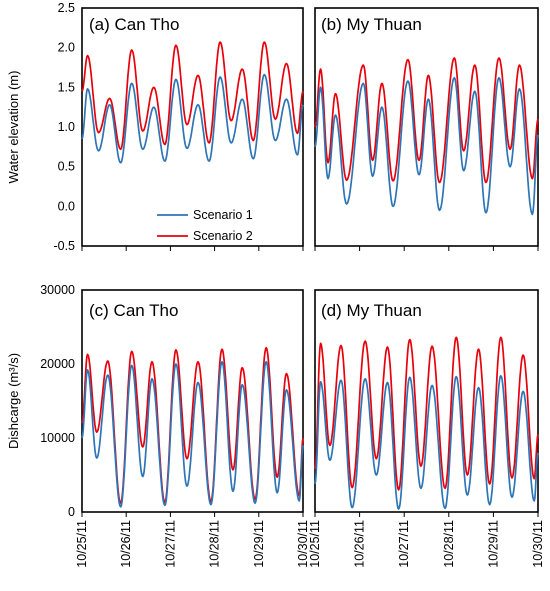 This screenshot has width=550, height=591. Describe the element at coordinates (134, 24) in the screenshot. I see `panel-a-title: (a) Can Tho` at that location.